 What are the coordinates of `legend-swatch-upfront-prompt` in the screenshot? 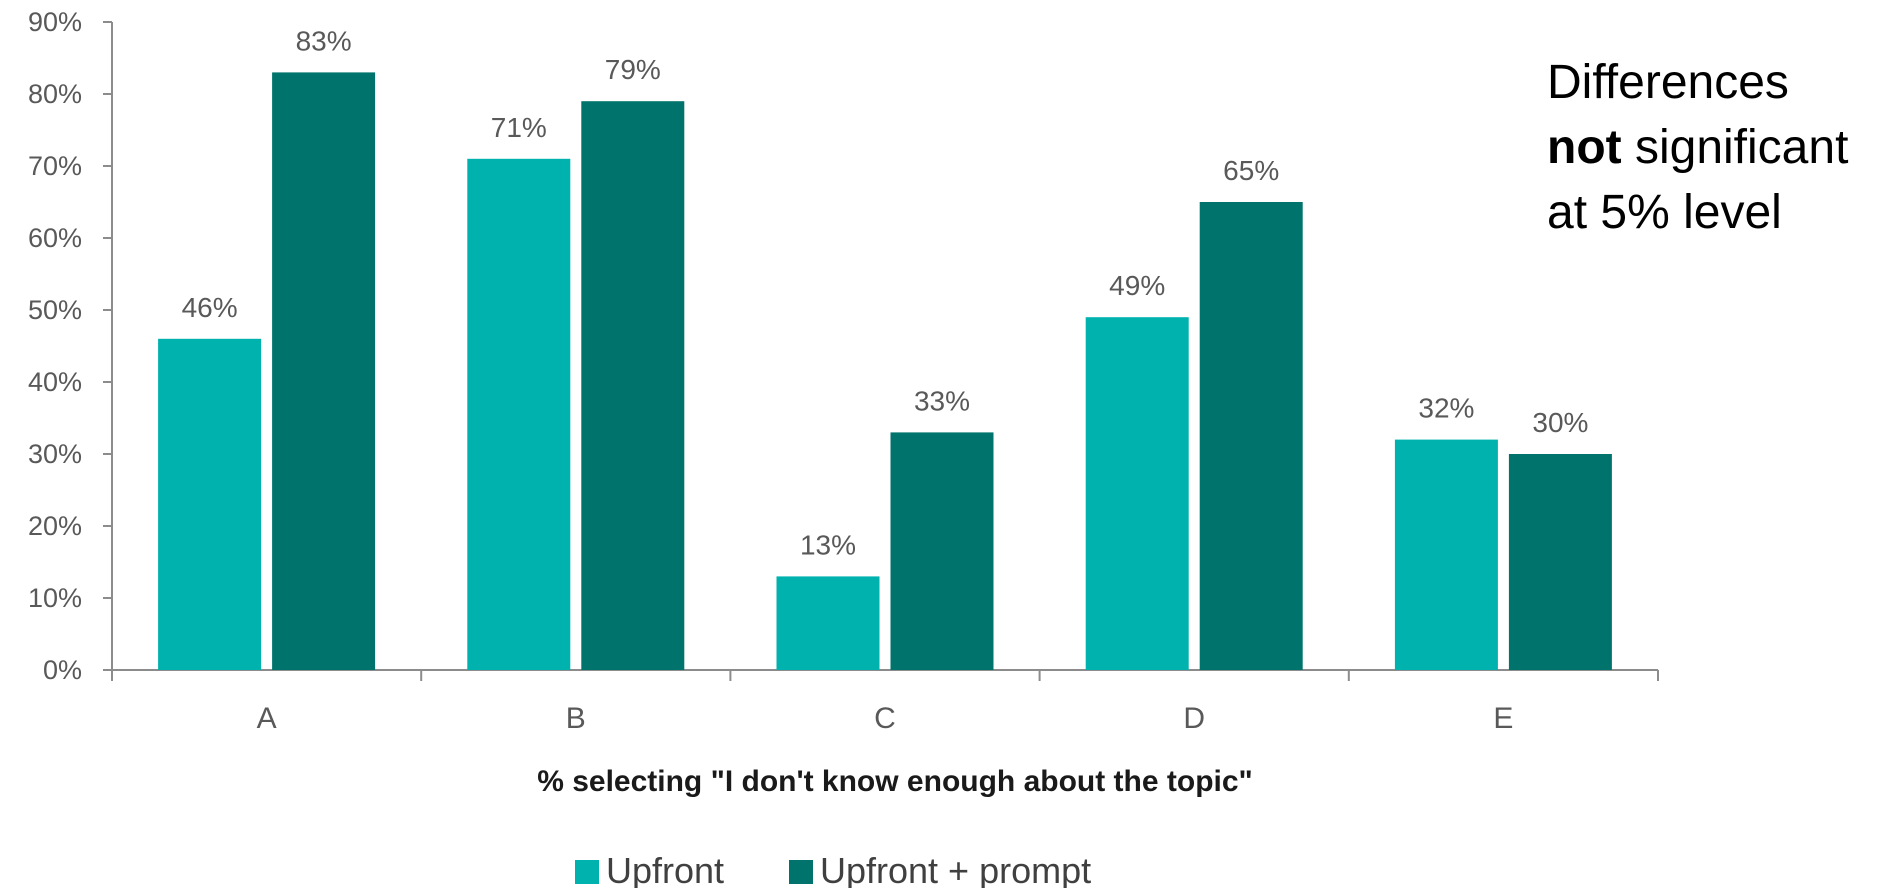 It's located at (801, 872).